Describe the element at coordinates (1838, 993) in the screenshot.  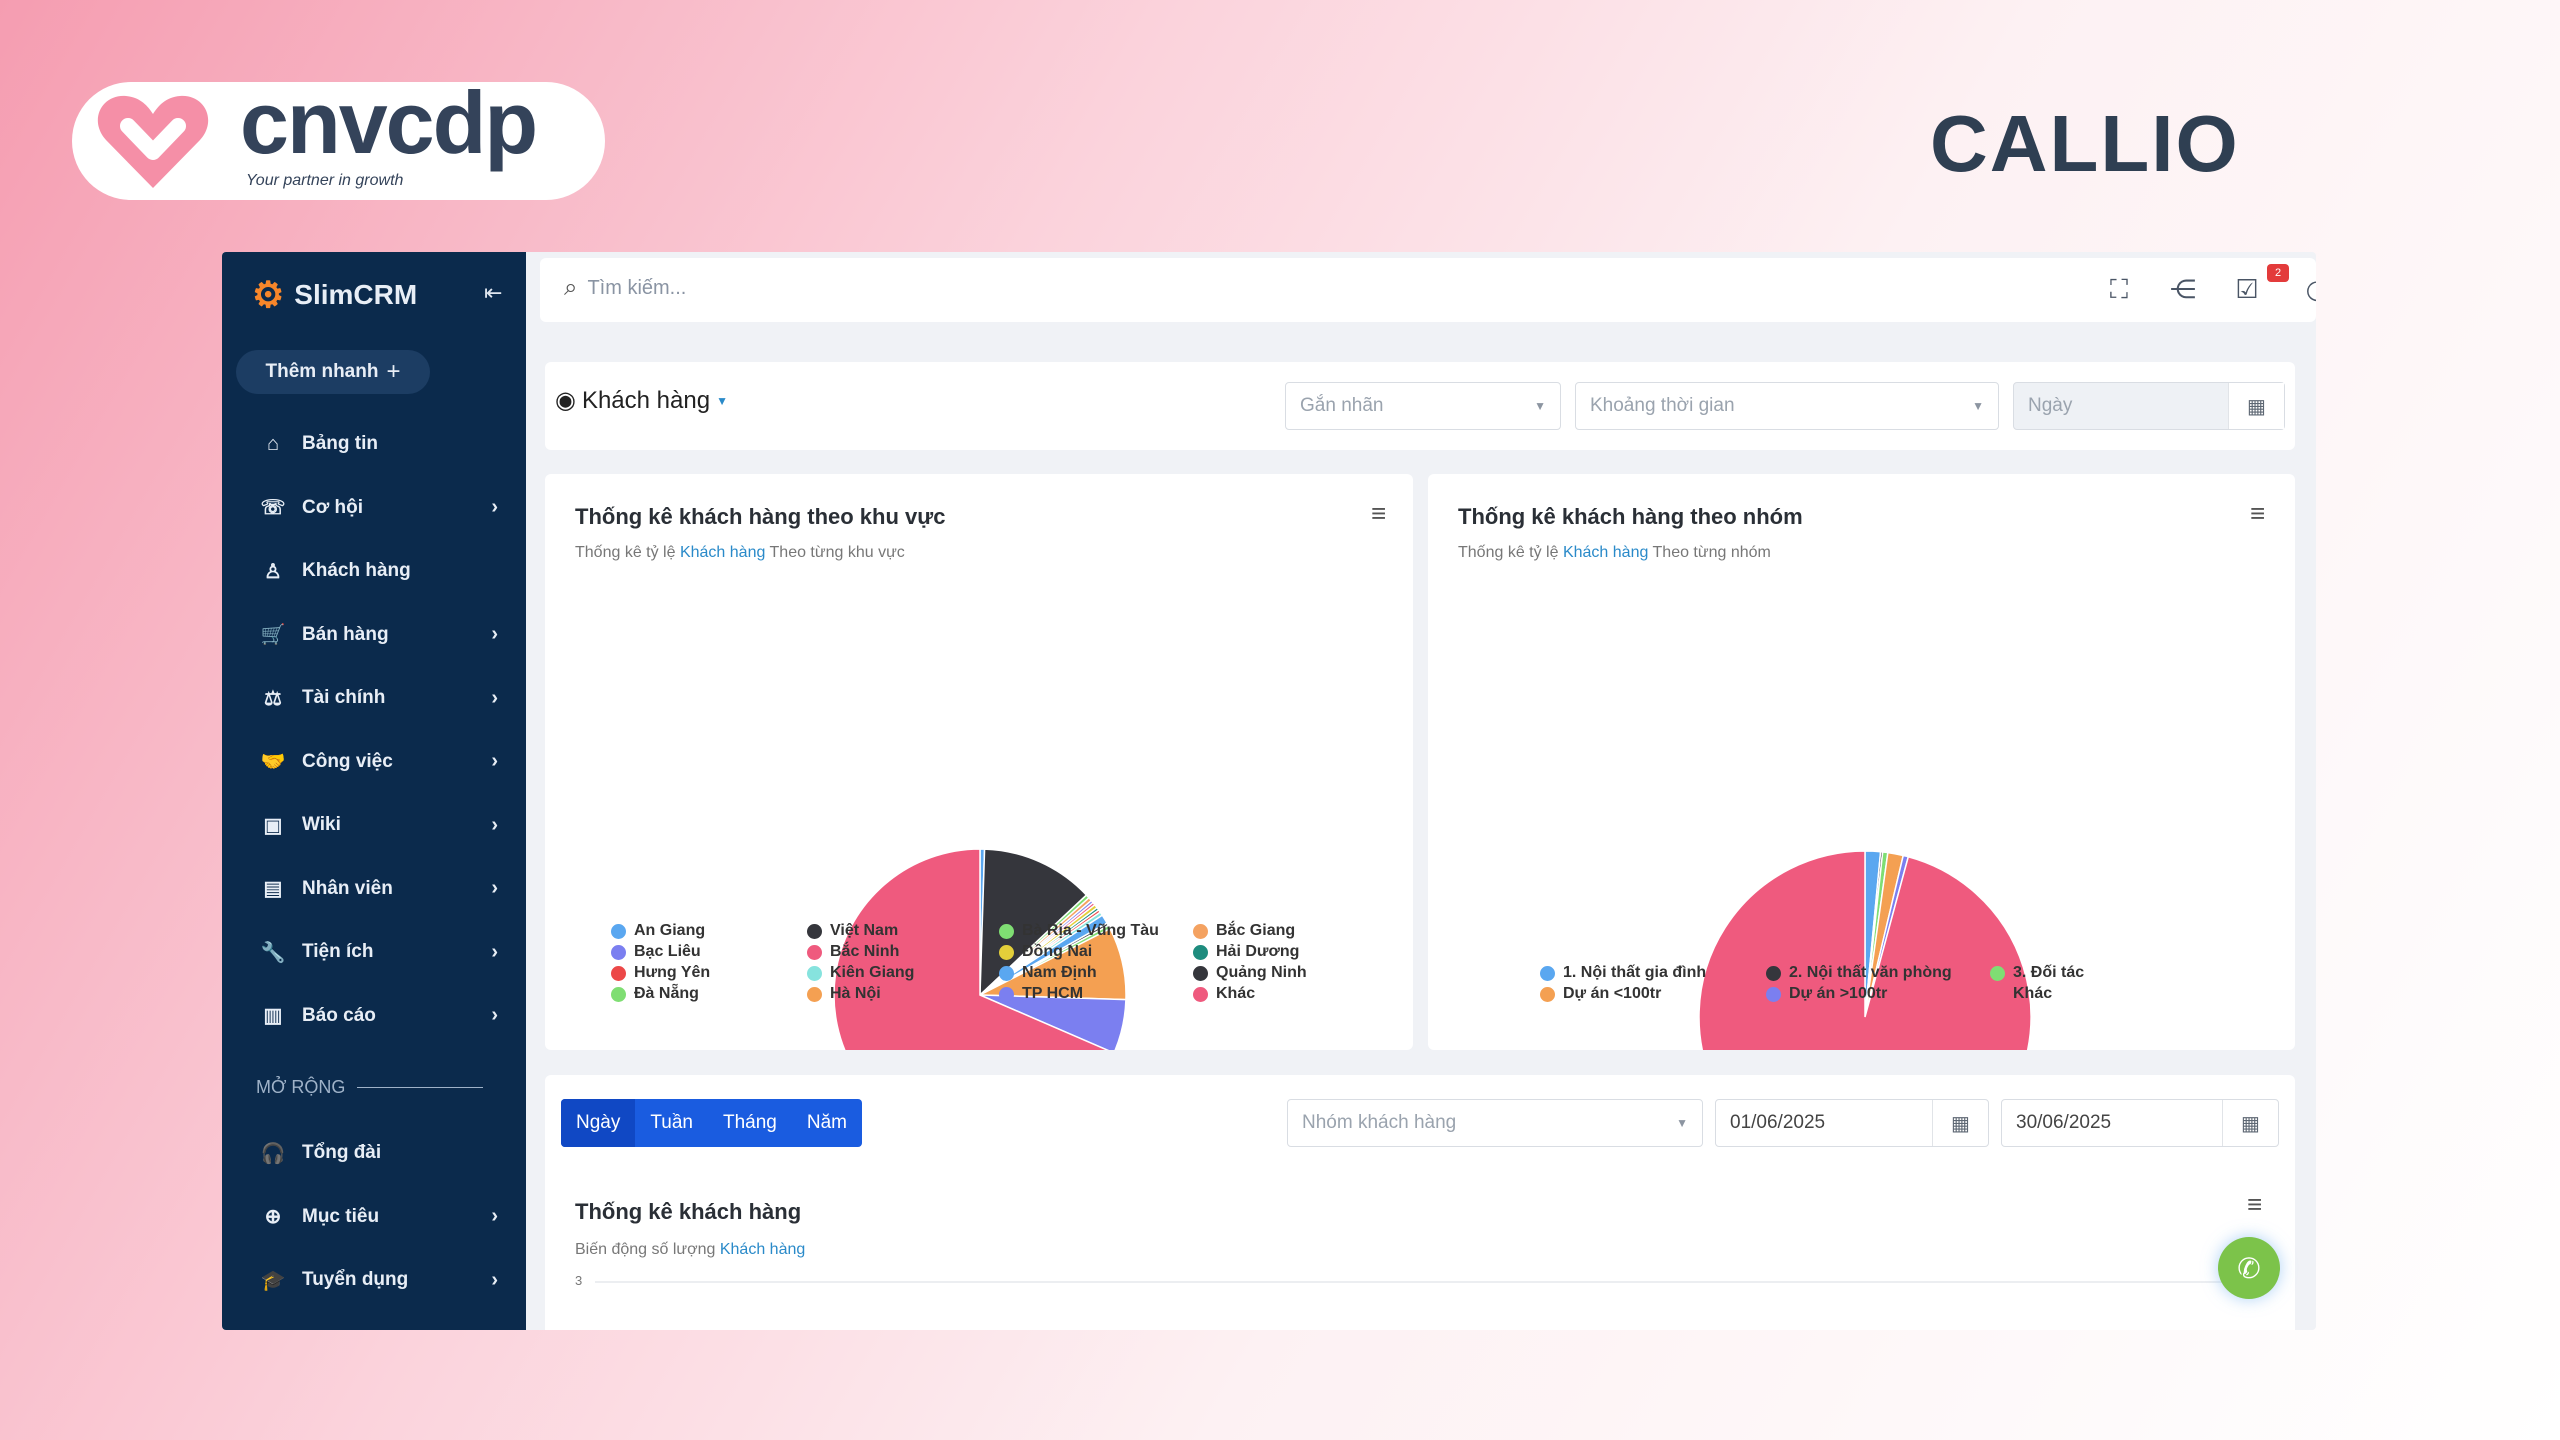
I see `legend-label: Dự án >100tr` at that location.